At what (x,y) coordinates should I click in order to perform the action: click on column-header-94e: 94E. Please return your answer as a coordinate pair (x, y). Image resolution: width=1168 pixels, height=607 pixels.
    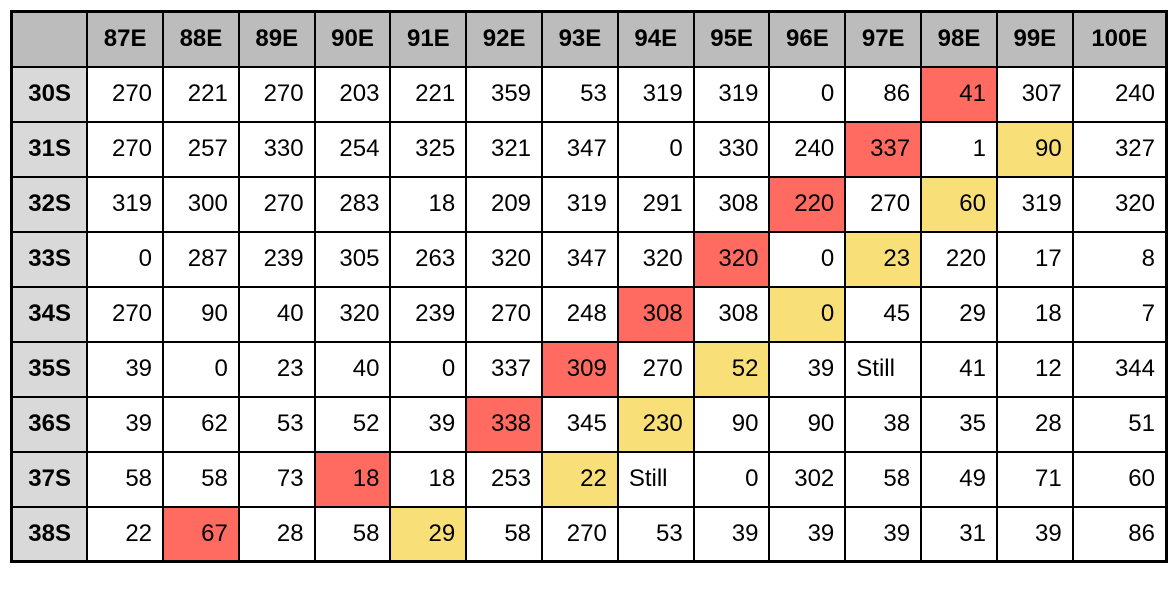
    Looking at the image, I should click on (655, 39).